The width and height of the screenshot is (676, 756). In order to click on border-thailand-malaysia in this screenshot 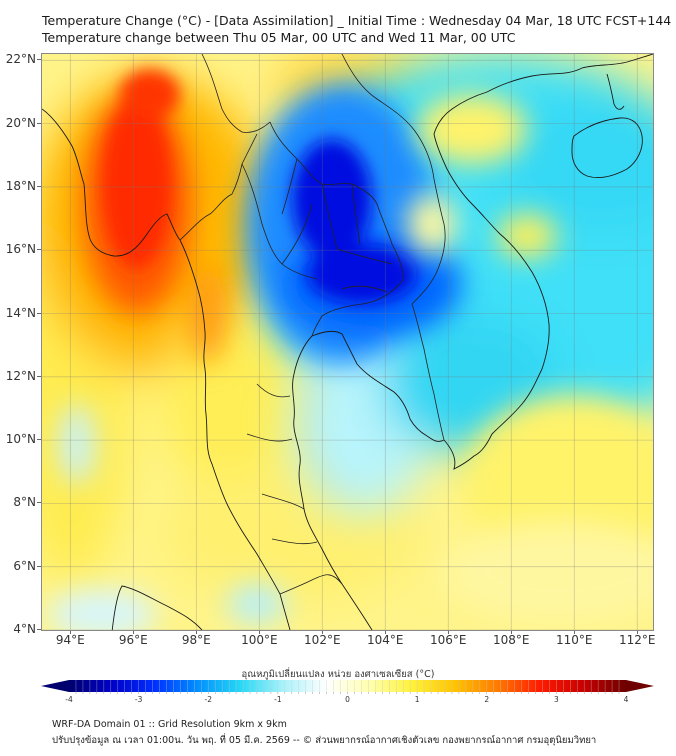, I will do `click(311, 584)`.